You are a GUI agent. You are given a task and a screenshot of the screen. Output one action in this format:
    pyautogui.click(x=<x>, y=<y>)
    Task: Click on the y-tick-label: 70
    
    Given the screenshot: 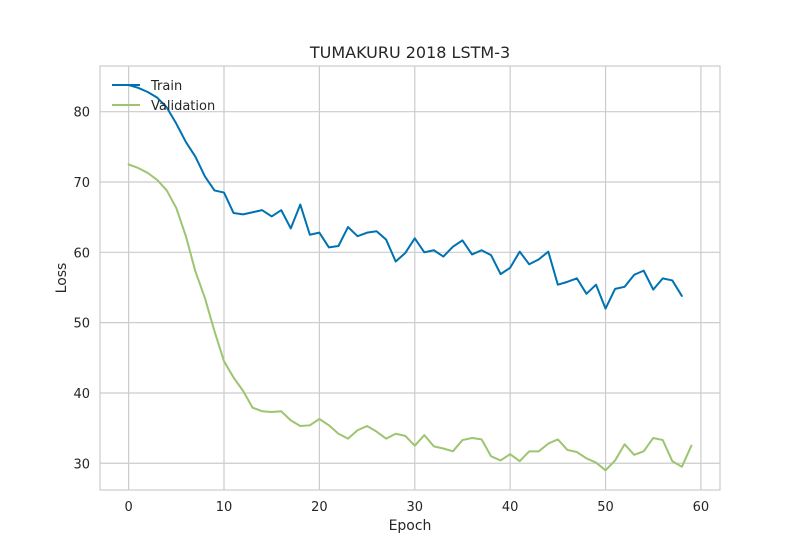 What is the action you would take?
    pyautogui.click(x=81, y=183)
    